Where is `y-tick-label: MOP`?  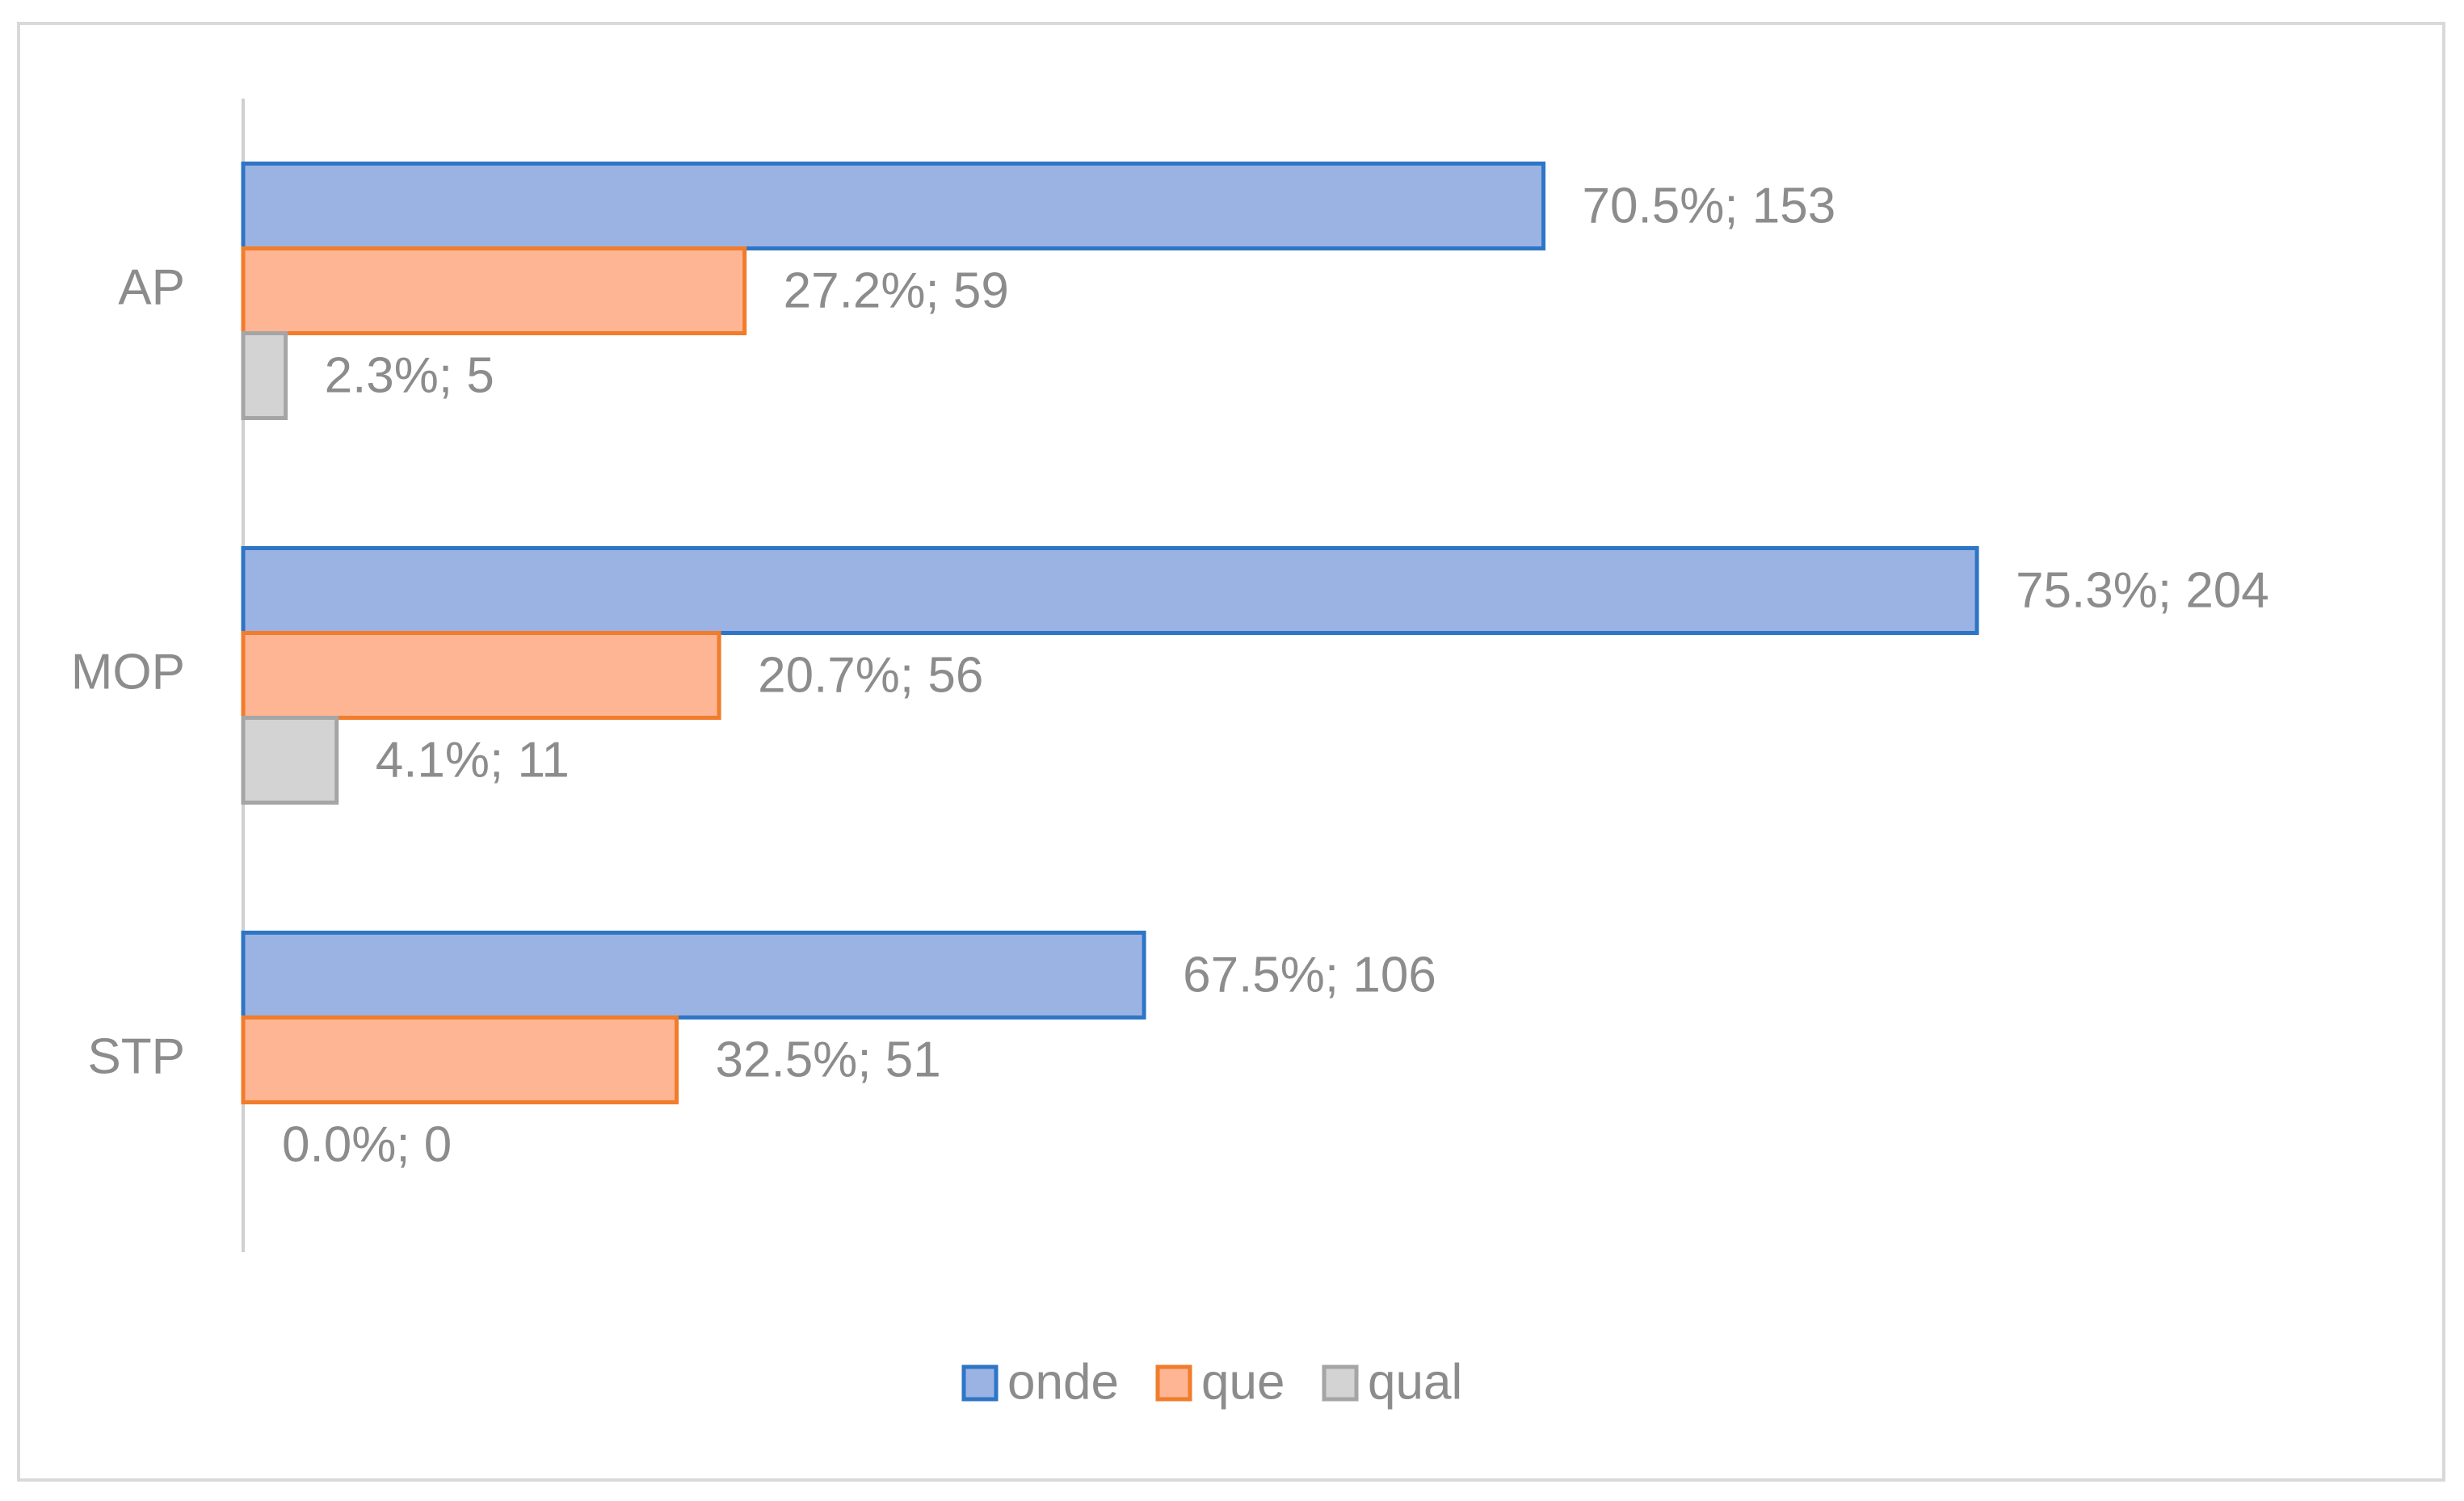 y-tick-label: MOP is located at coordinates (128, 672).